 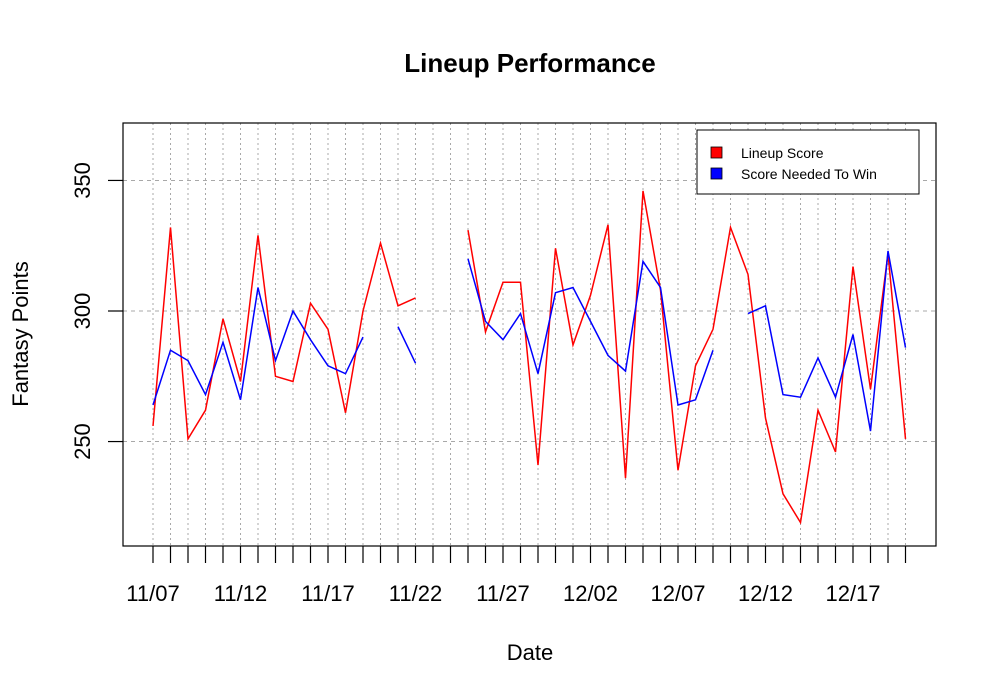 I want to click on legend-box, so click(x=808, y=162).